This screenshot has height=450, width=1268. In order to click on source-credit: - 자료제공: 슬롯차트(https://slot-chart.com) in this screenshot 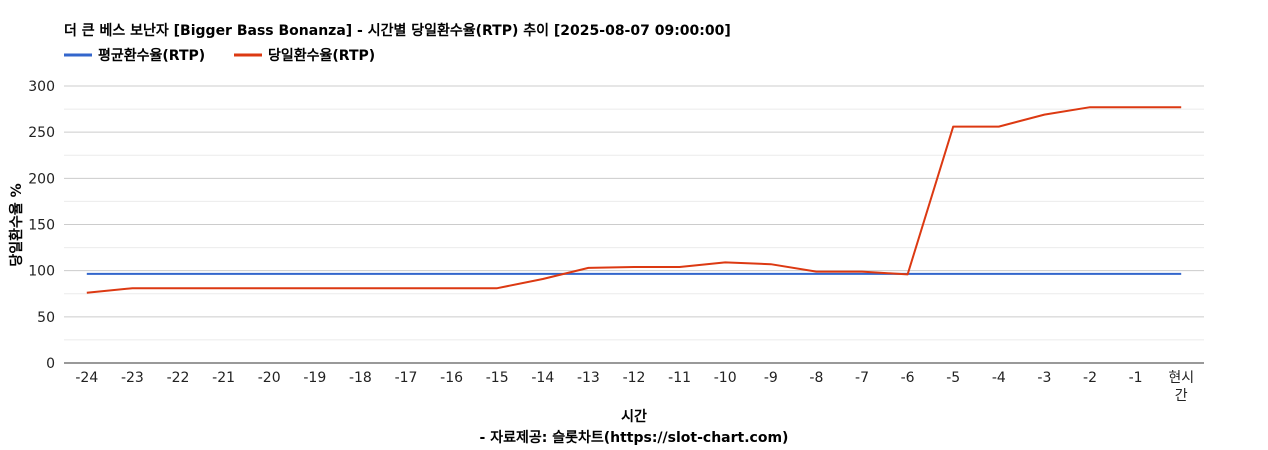, I will do `click(634, 438)`.